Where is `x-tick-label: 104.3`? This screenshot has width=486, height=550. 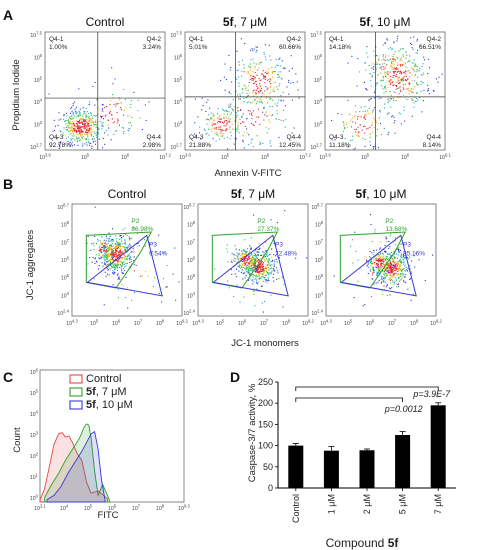 x-tick-label: 104.3 is located at coordinates (326, 323).